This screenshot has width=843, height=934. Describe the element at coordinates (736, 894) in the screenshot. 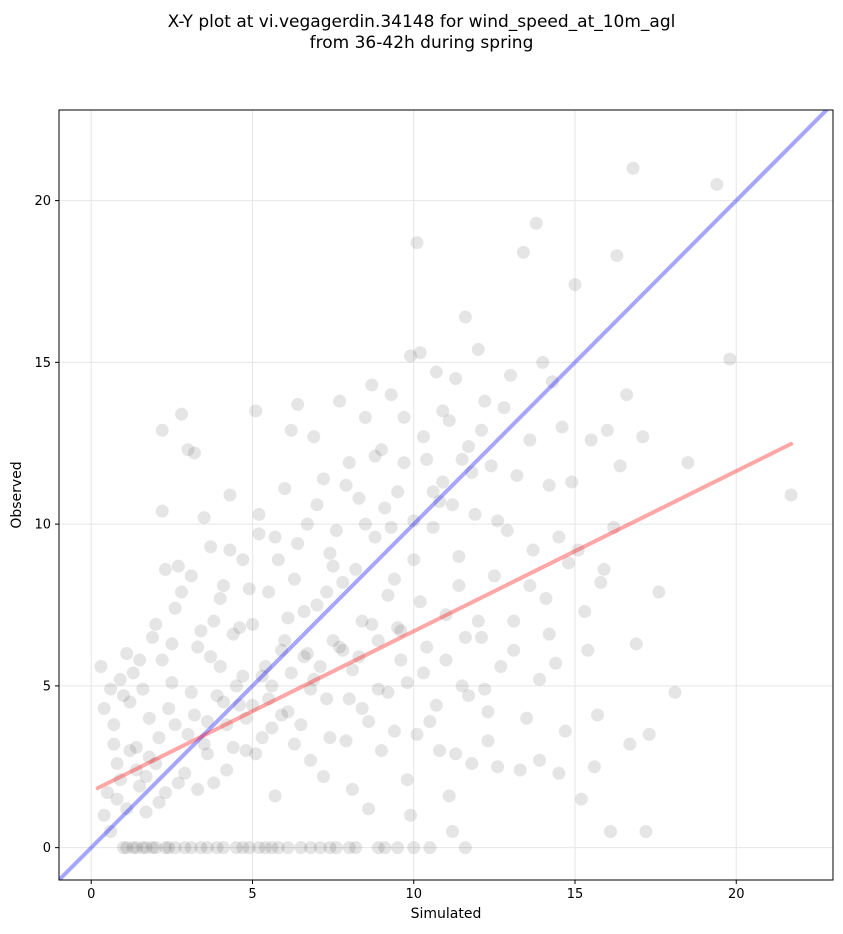

I see `x-tick-label: 20` at that location.